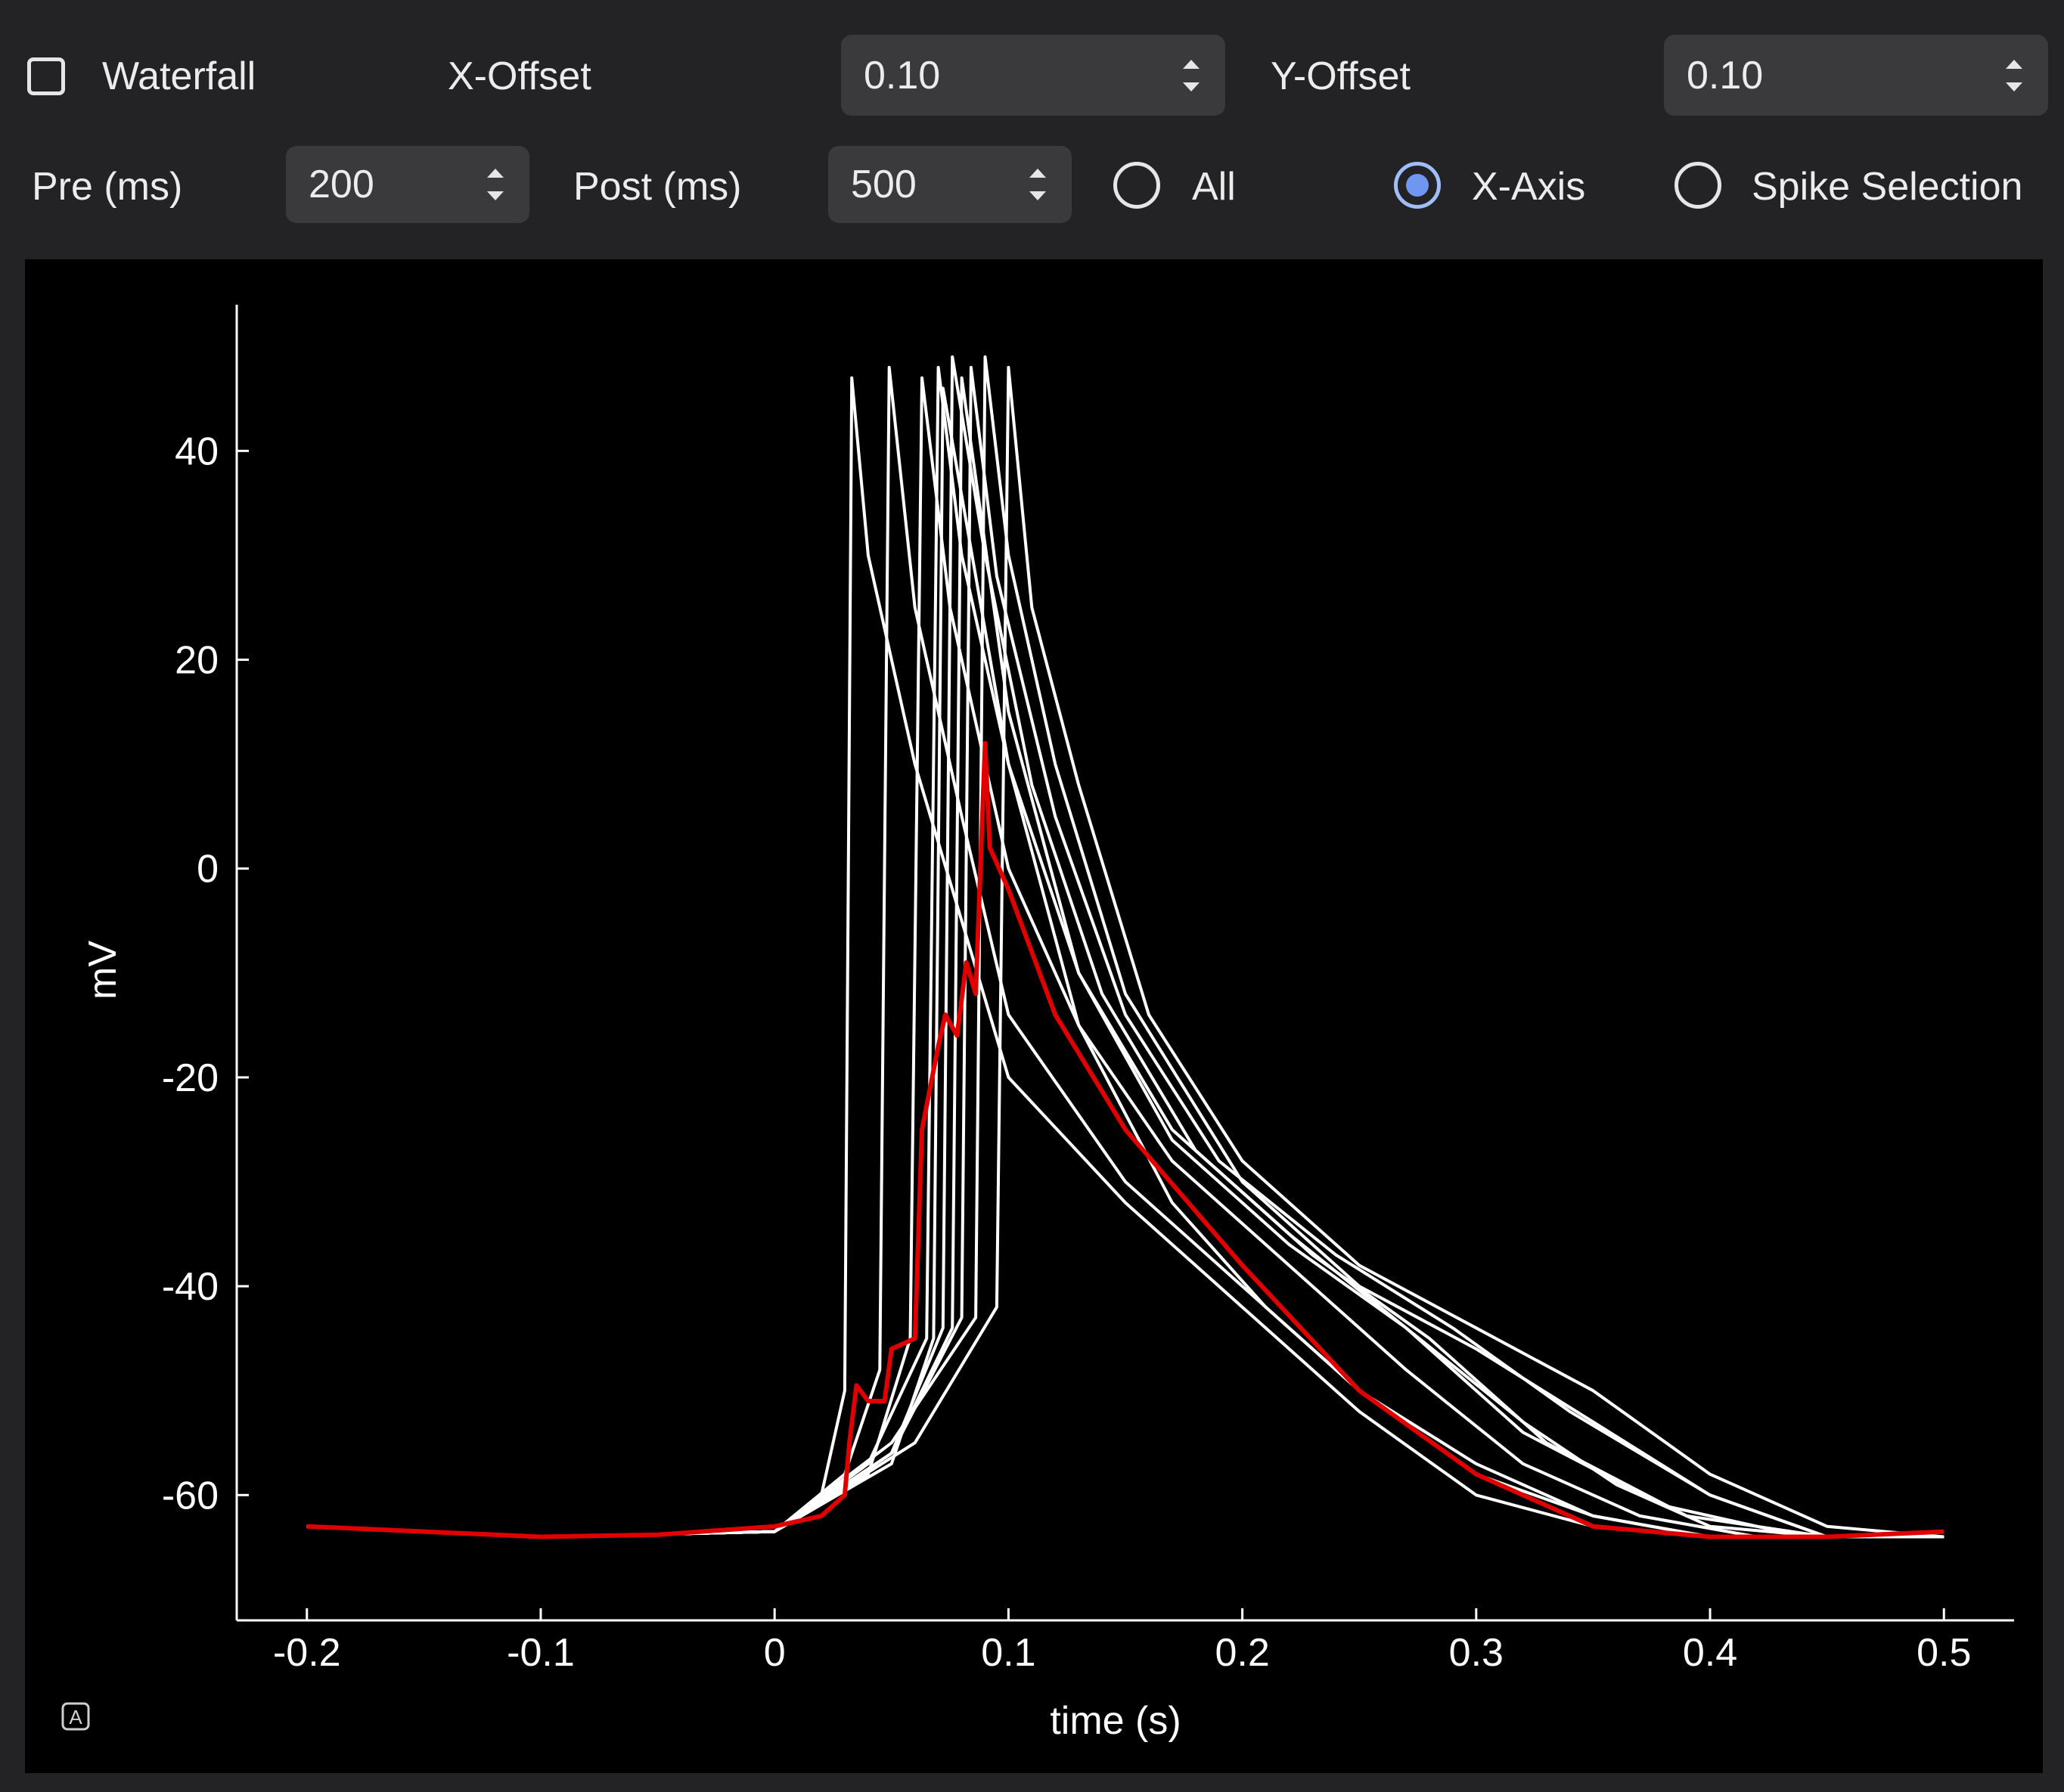  Describe the element at coordinates (902, 75) in the screenshot. I see `x-offset-value: 0.10` at that location.